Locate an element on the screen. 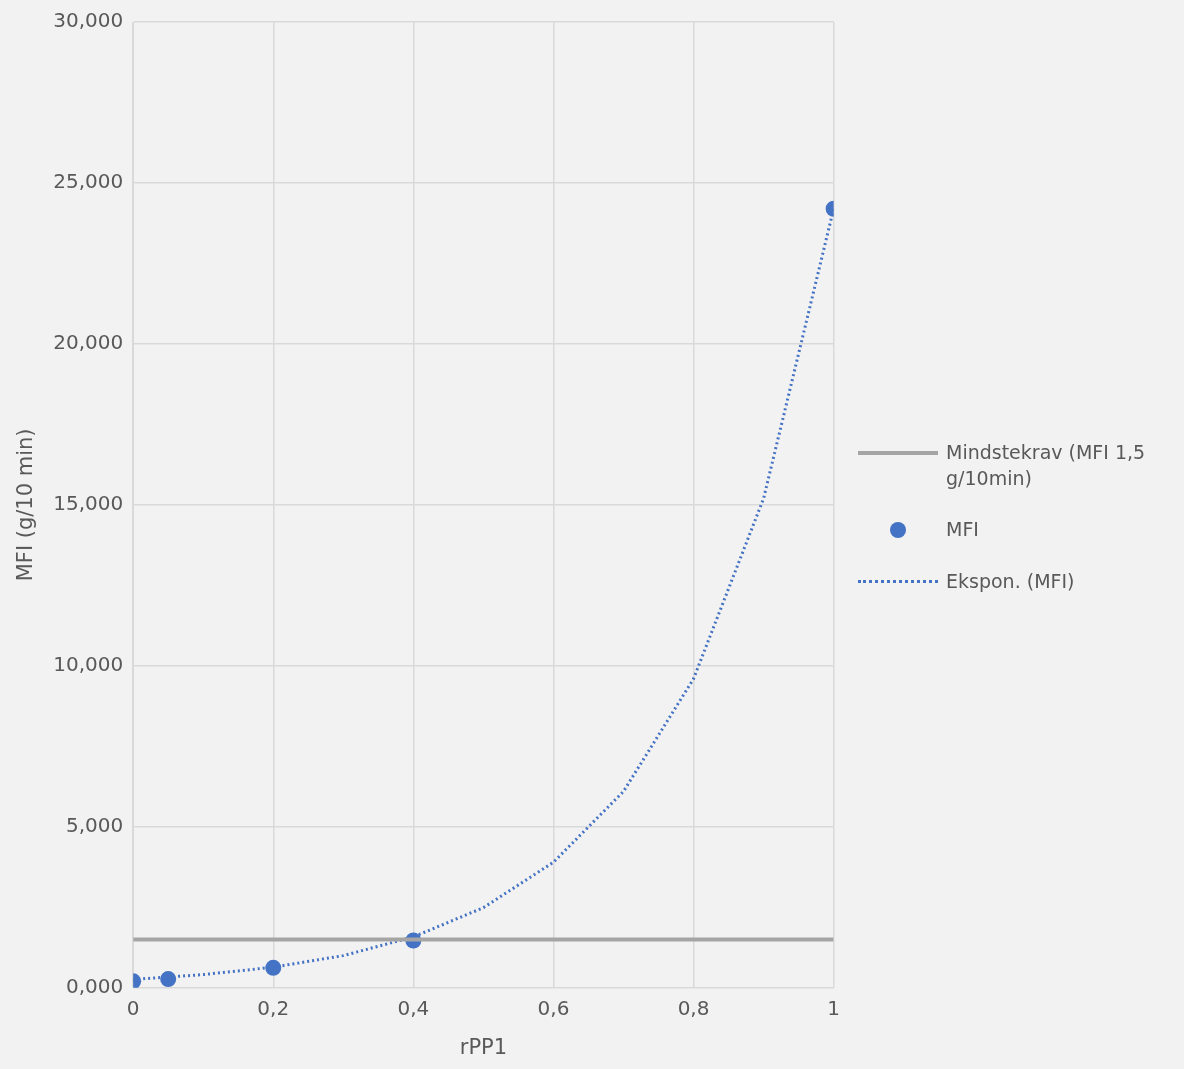 This screenshot has width=1184, height=1069. legend-label: MFI is located at coordinates (962, 530).